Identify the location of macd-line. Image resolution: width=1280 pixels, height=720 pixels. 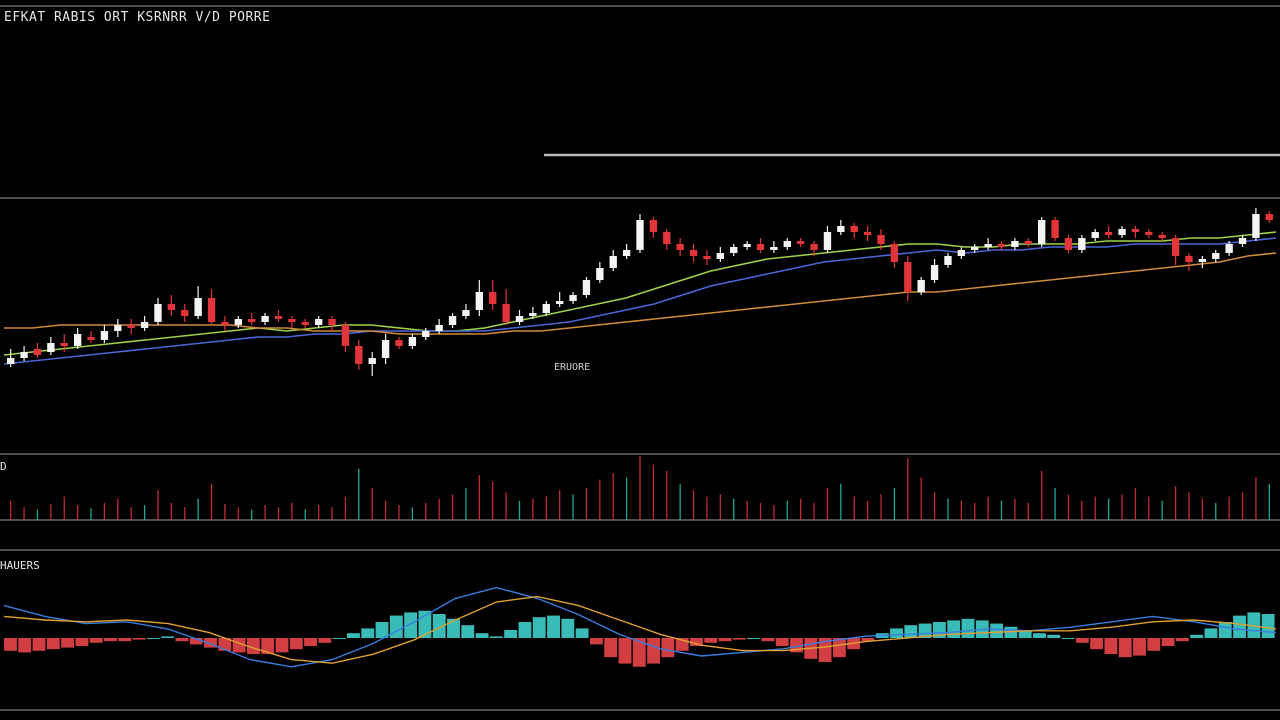
(640, 627).